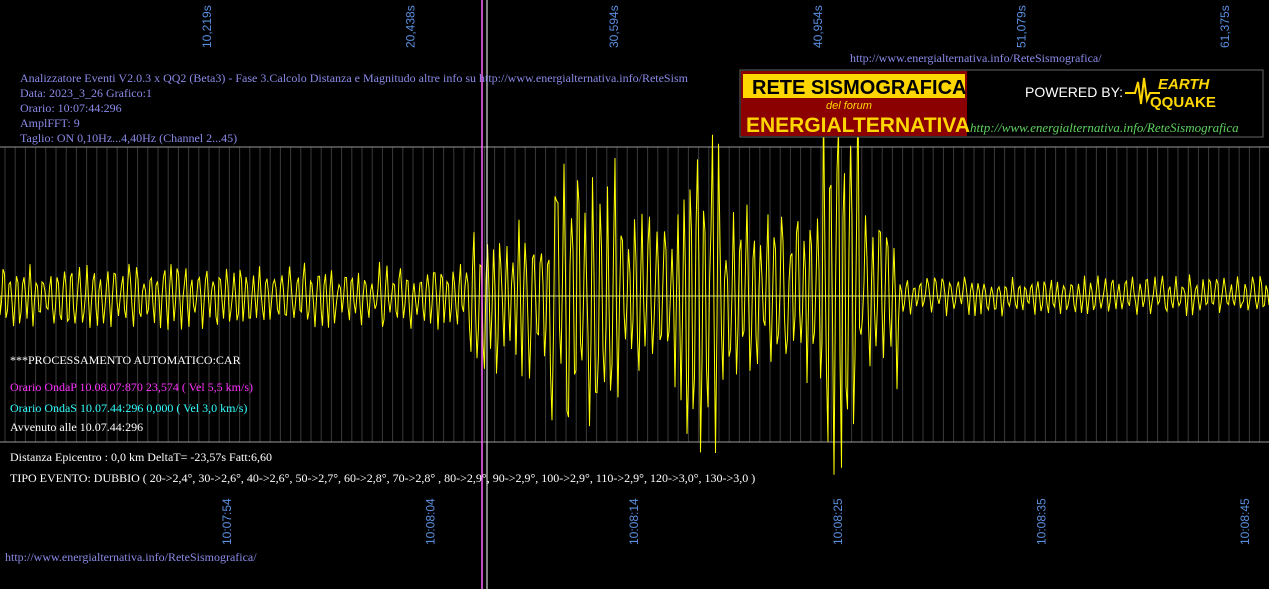  I want to click on occurred: Avvenuto alle 10.07.44:296, so click(76, 427).